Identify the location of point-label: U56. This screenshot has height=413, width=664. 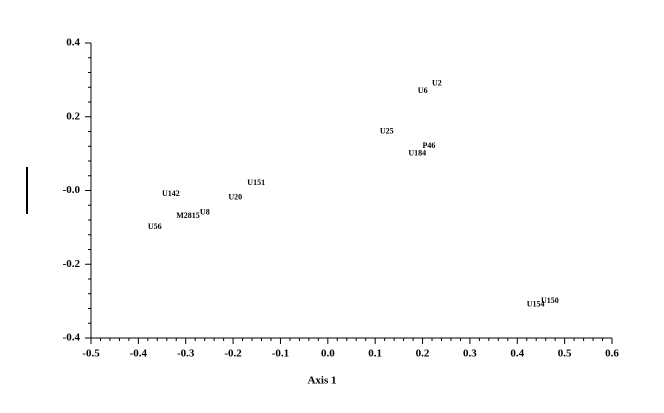
(155, 226).